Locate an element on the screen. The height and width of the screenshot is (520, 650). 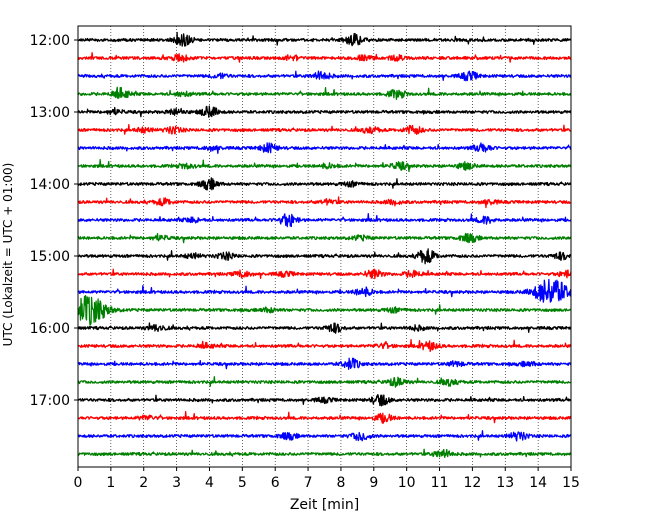
y-tick-label: 12:00 is located at coordinates (50, 41).